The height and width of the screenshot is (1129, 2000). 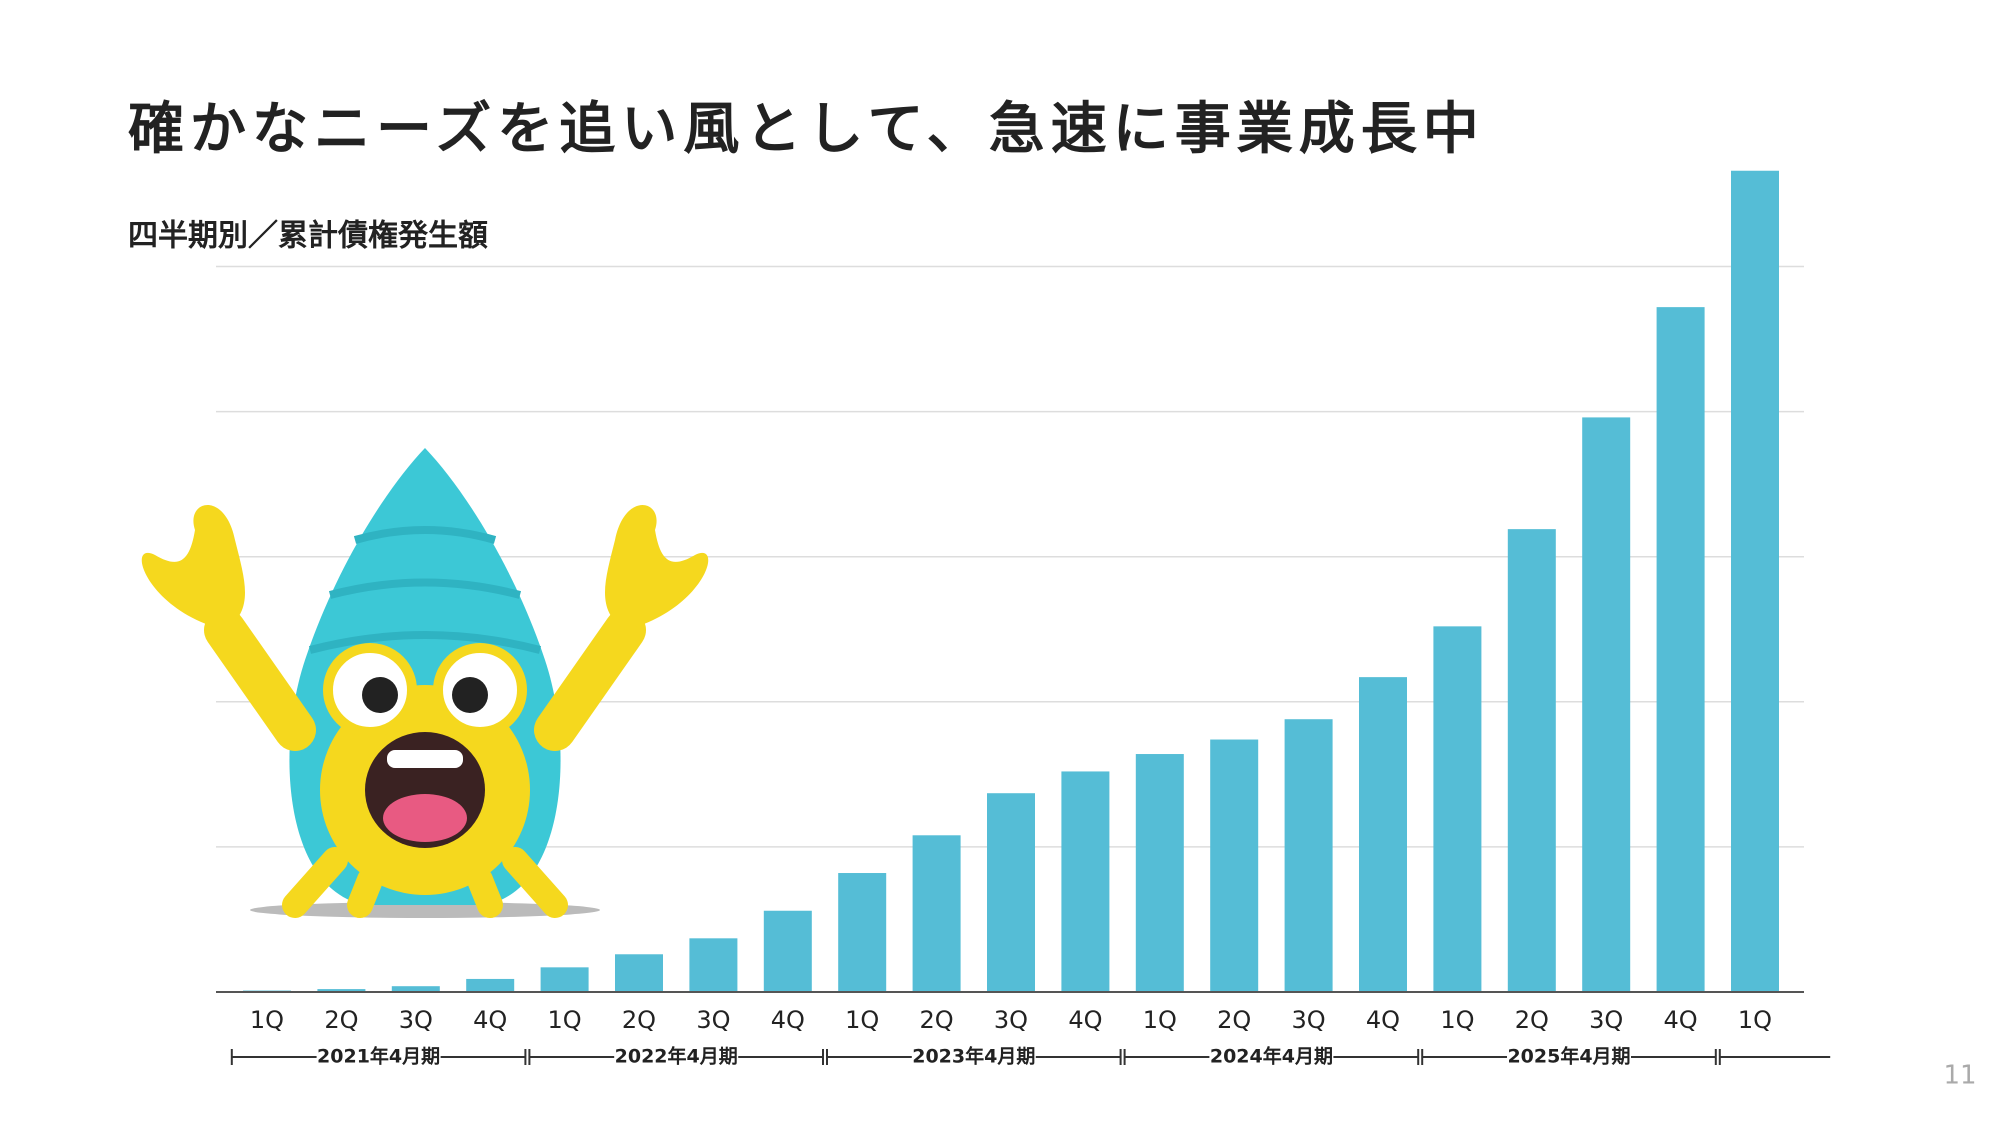 I want to click on group-label: 2023年4月期, so click(x=973, y=1056).